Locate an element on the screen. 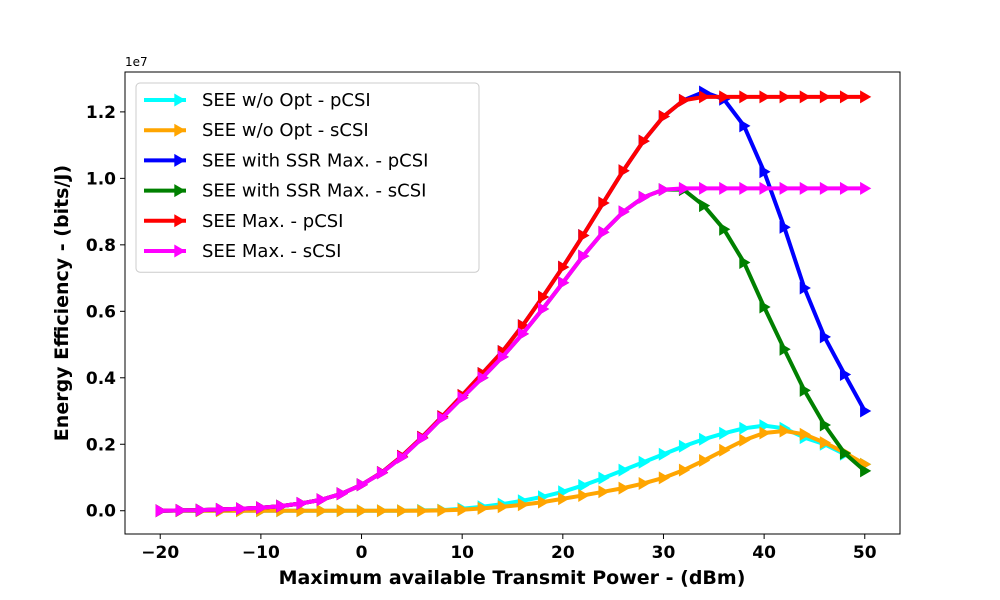 The height and width of the screenshot is (600, 1000). y-tick-label: 1.2 is located at coordinates (101, 113).